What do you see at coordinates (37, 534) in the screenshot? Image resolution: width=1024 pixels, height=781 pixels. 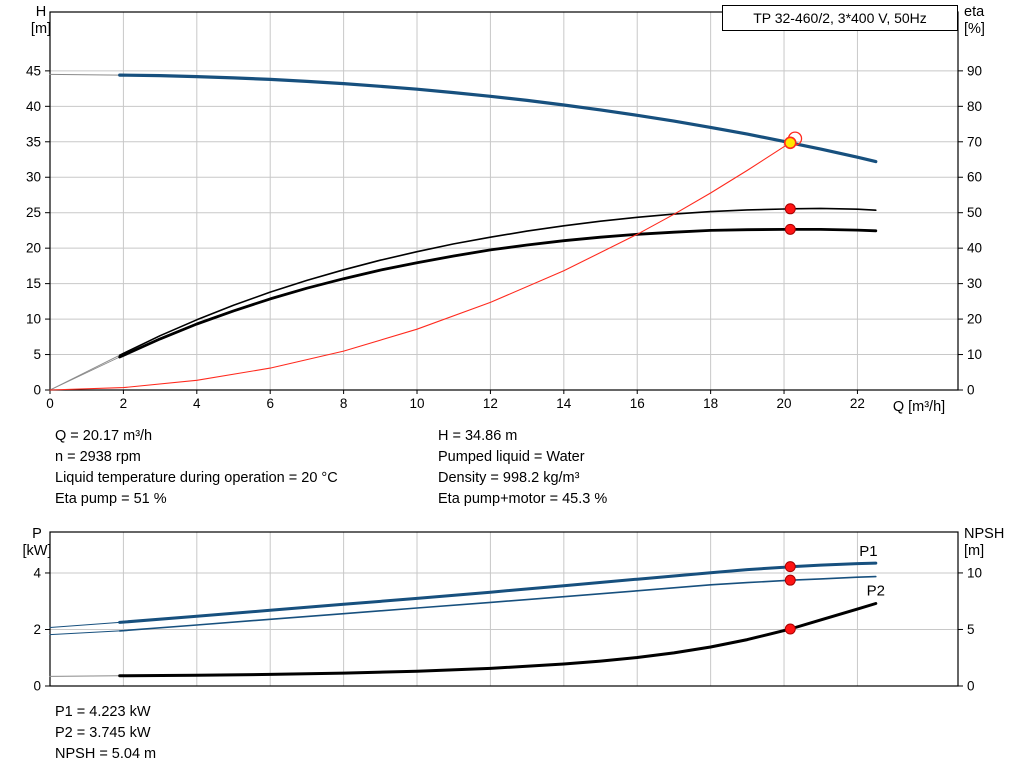 I see `p-axis-title-symbol: P` at bounding box center [37, 534].